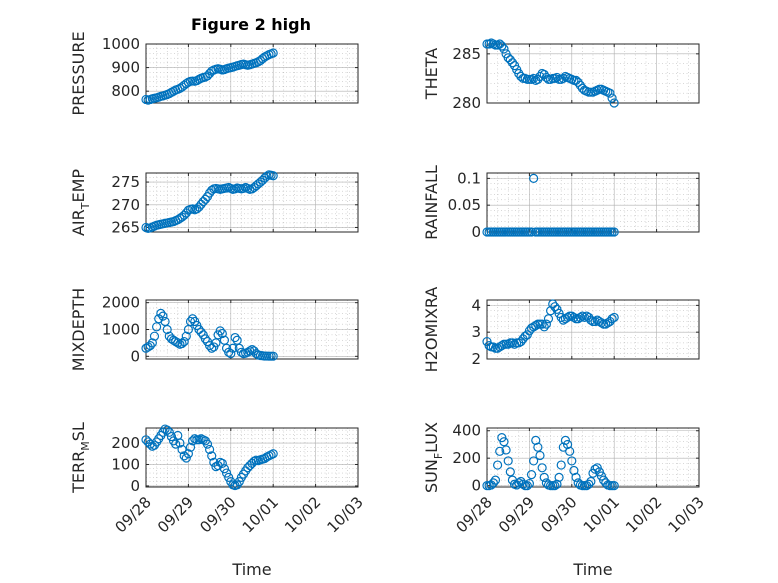  What do you see at coordinates (561, 330) in the screenshot?
I see `subplot-h2omixra: 2 3 4 H2OMIXRA` at bounding box center [561, 330].